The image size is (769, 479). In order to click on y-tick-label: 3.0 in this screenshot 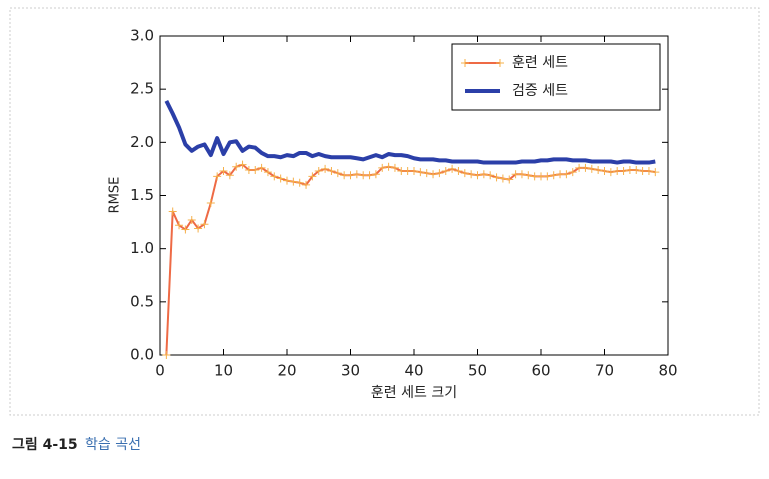, I will do `click(142, 36)`.